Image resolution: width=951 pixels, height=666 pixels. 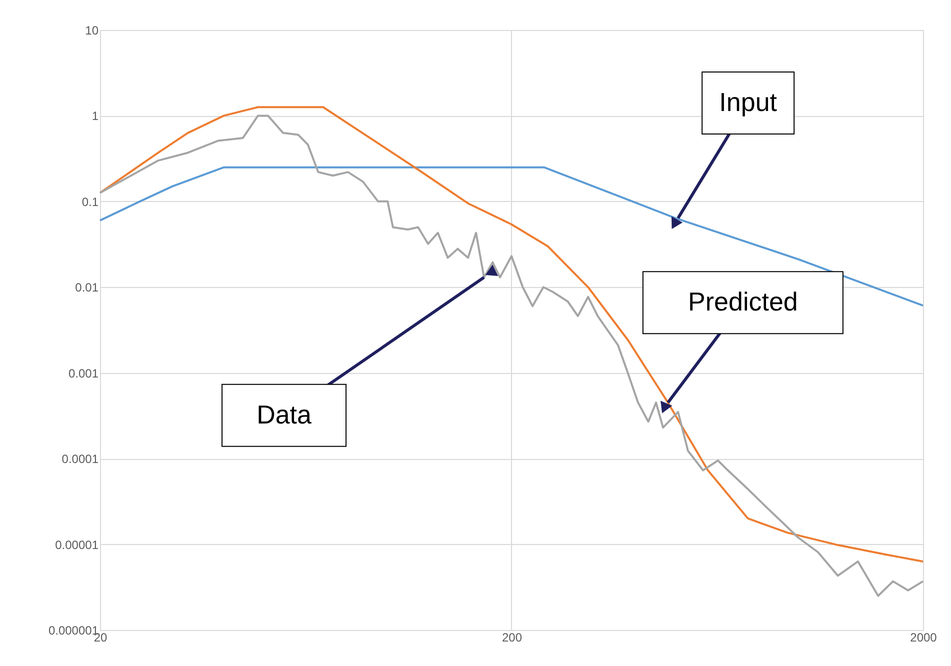 What do you see at coordinates (95, 116) in the screenshot?
I see `y-tick-label: 1` at bounding box center [95, 116].